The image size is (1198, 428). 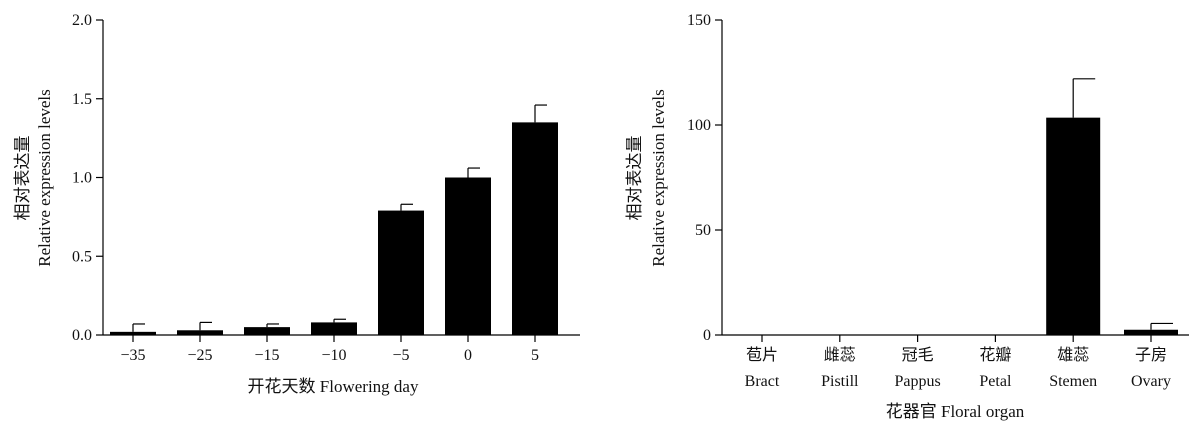 I want to click on x-axis-title: 开花天数 Flowering day, so click(x=333, y=386).